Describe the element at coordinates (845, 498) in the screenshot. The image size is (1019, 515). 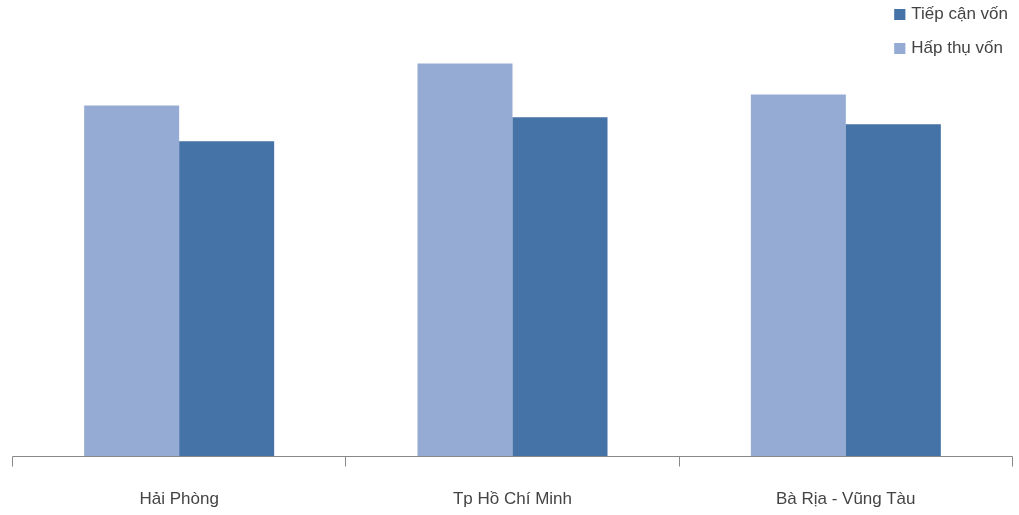
I see `x-tick-label: Bà Rịa - Vũng Tàu` at that location.